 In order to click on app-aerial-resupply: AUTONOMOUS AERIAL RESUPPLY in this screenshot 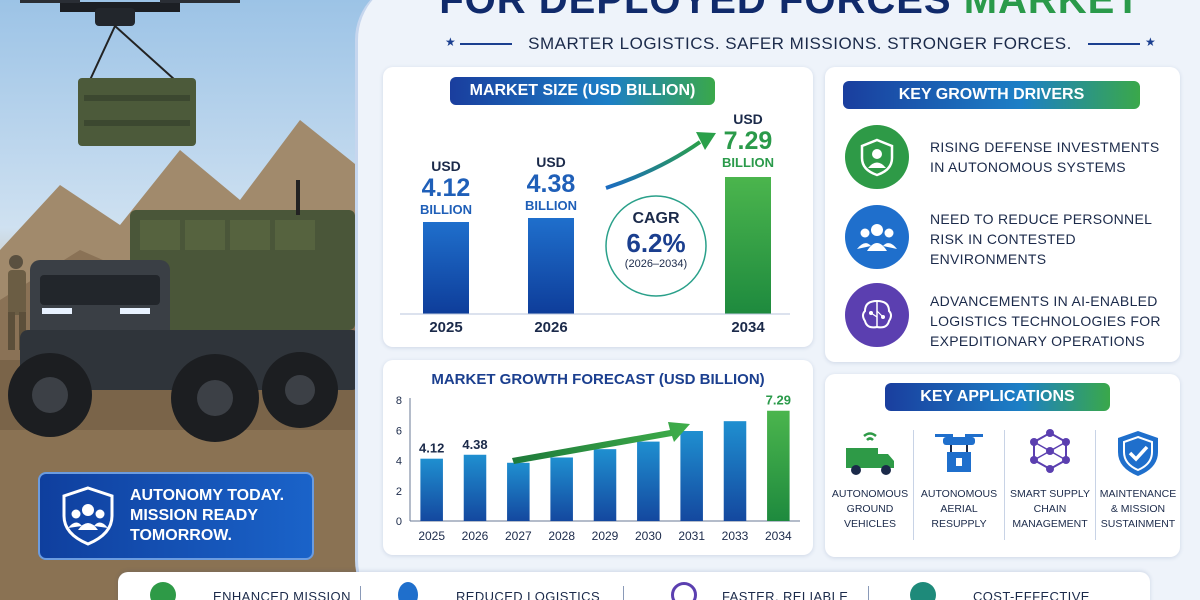, I will do `click(959, 480)`.